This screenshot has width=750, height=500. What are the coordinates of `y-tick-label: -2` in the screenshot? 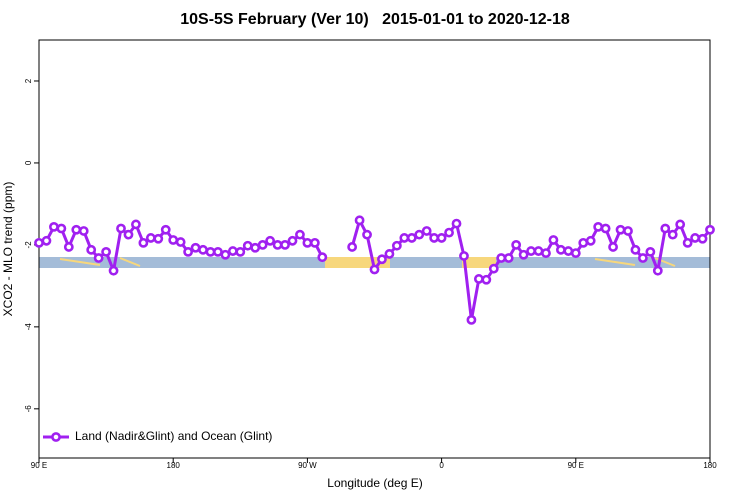 It's located at (28, 245).